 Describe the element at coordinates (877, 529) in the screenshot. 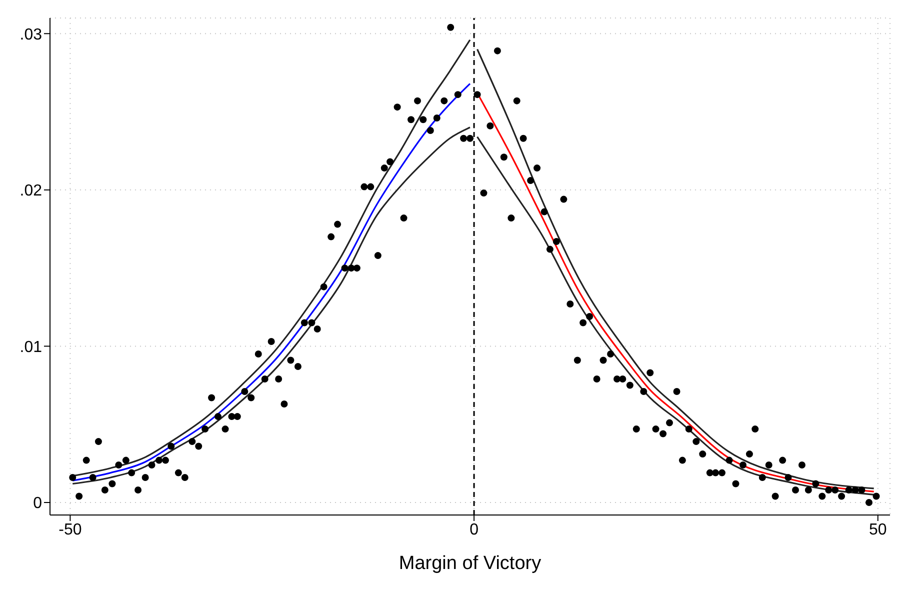

I see `x-tick-label: 50` at that location.